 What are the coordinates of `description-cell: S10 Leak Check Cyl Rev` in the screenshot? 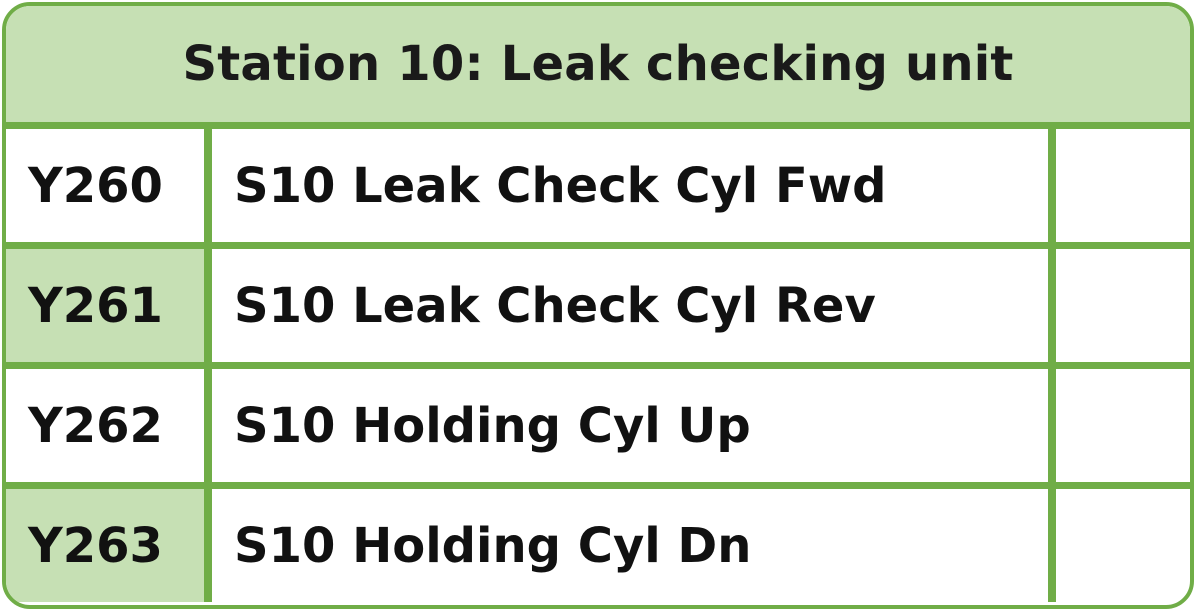 It's located at (555, 305).